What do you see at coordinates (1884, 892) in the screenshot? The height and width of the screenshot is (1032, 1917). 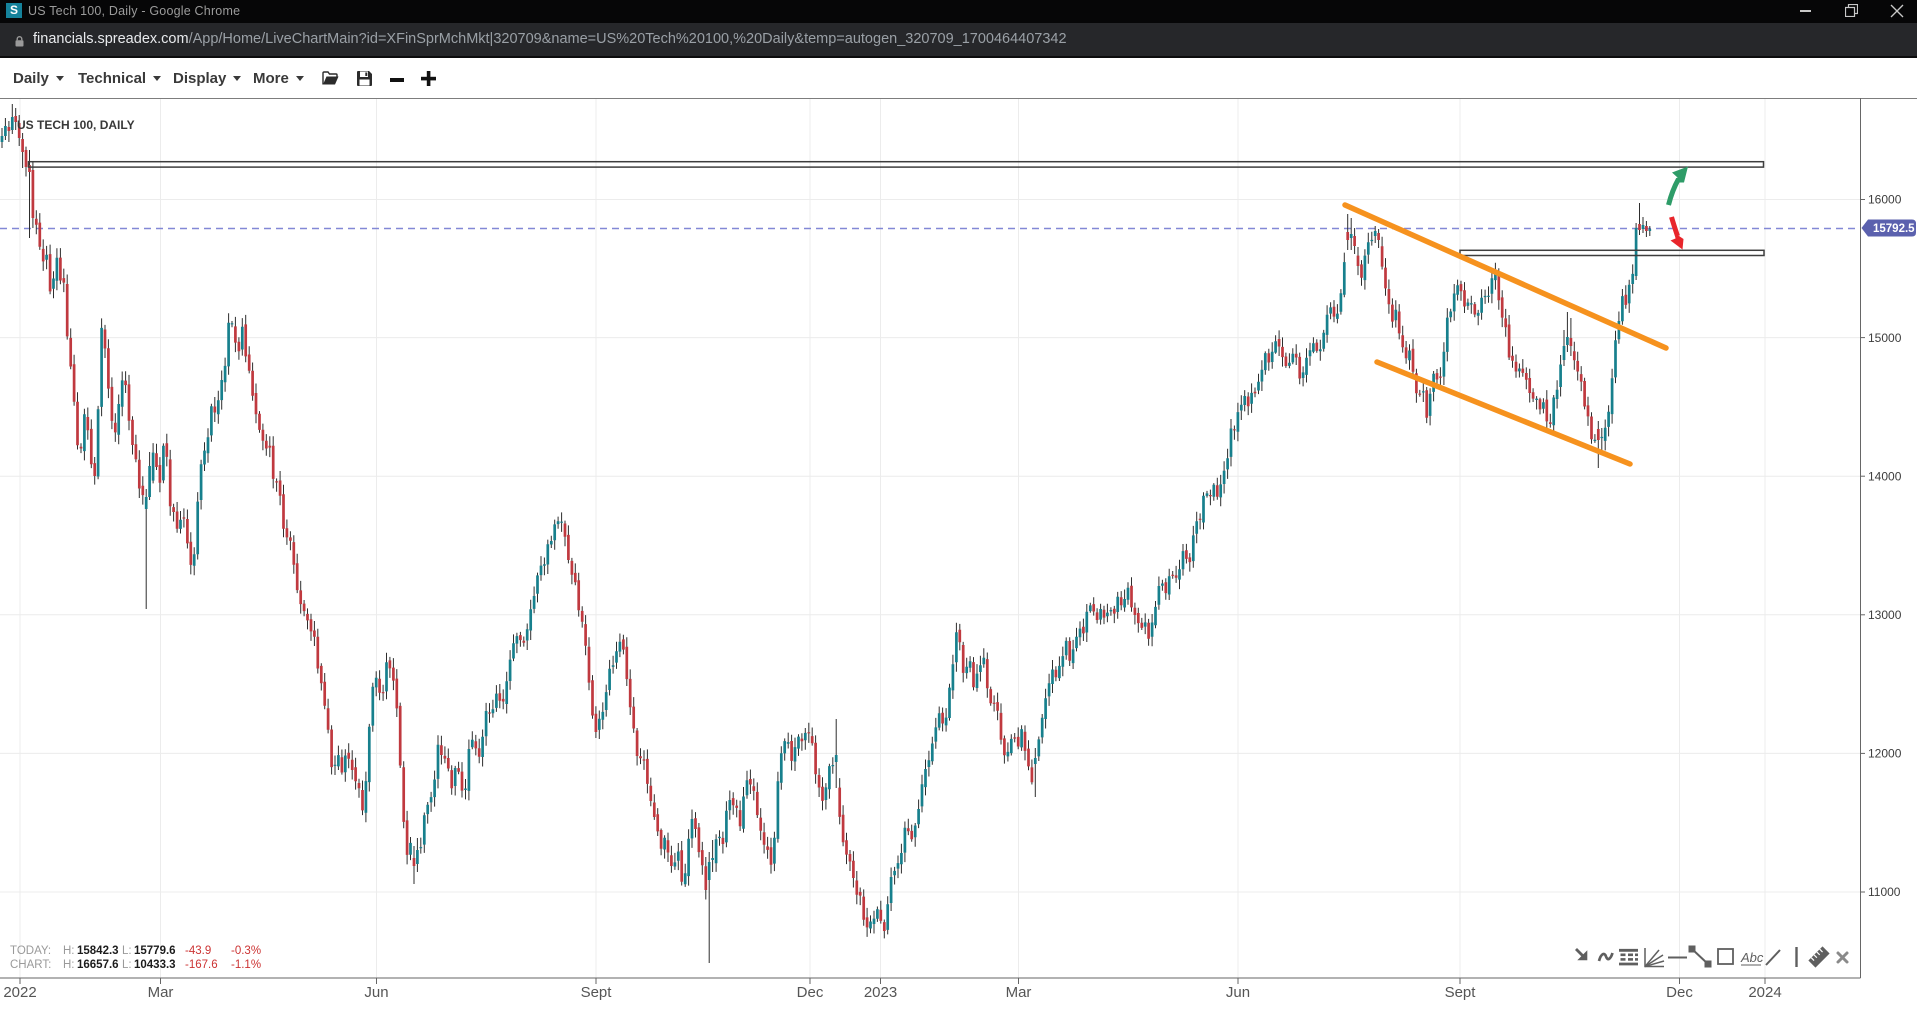 I see `svg-text: 11000` at bounding box center [1884, 892].